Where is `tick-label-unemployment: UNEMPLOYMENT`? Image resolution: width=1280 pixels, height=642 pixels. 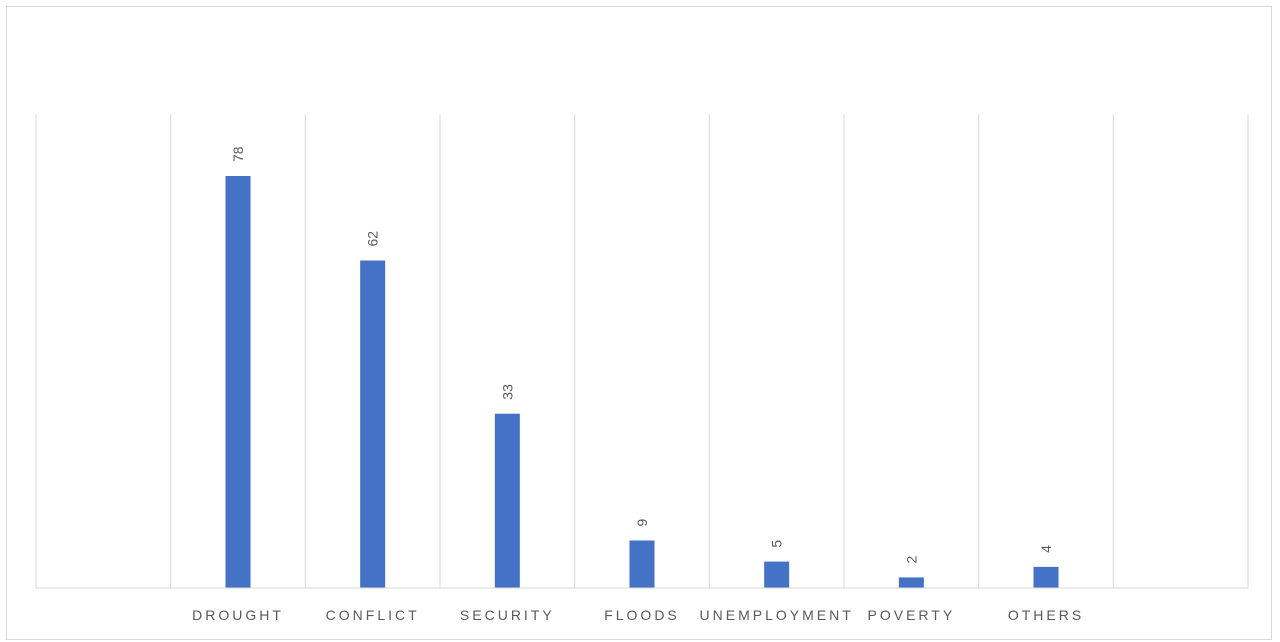
tick-label-unemployment: UNEMPLOYMENT is located at coordinates (777, 615).